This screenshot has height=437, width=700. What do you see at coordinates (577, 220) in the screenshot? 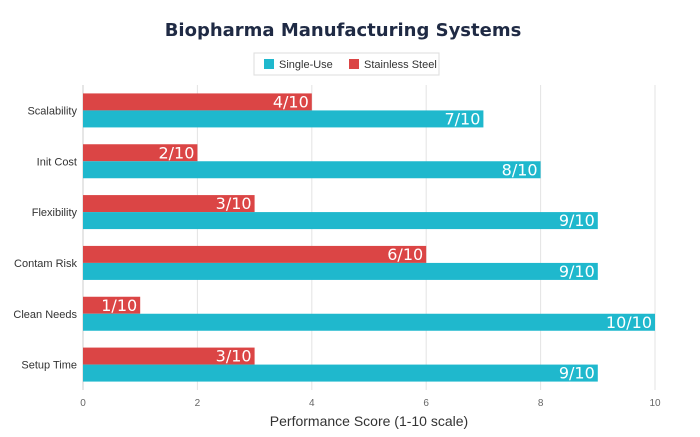
I see `bar-label-single-use-2: 9/10` at bounding box center [577, 220].